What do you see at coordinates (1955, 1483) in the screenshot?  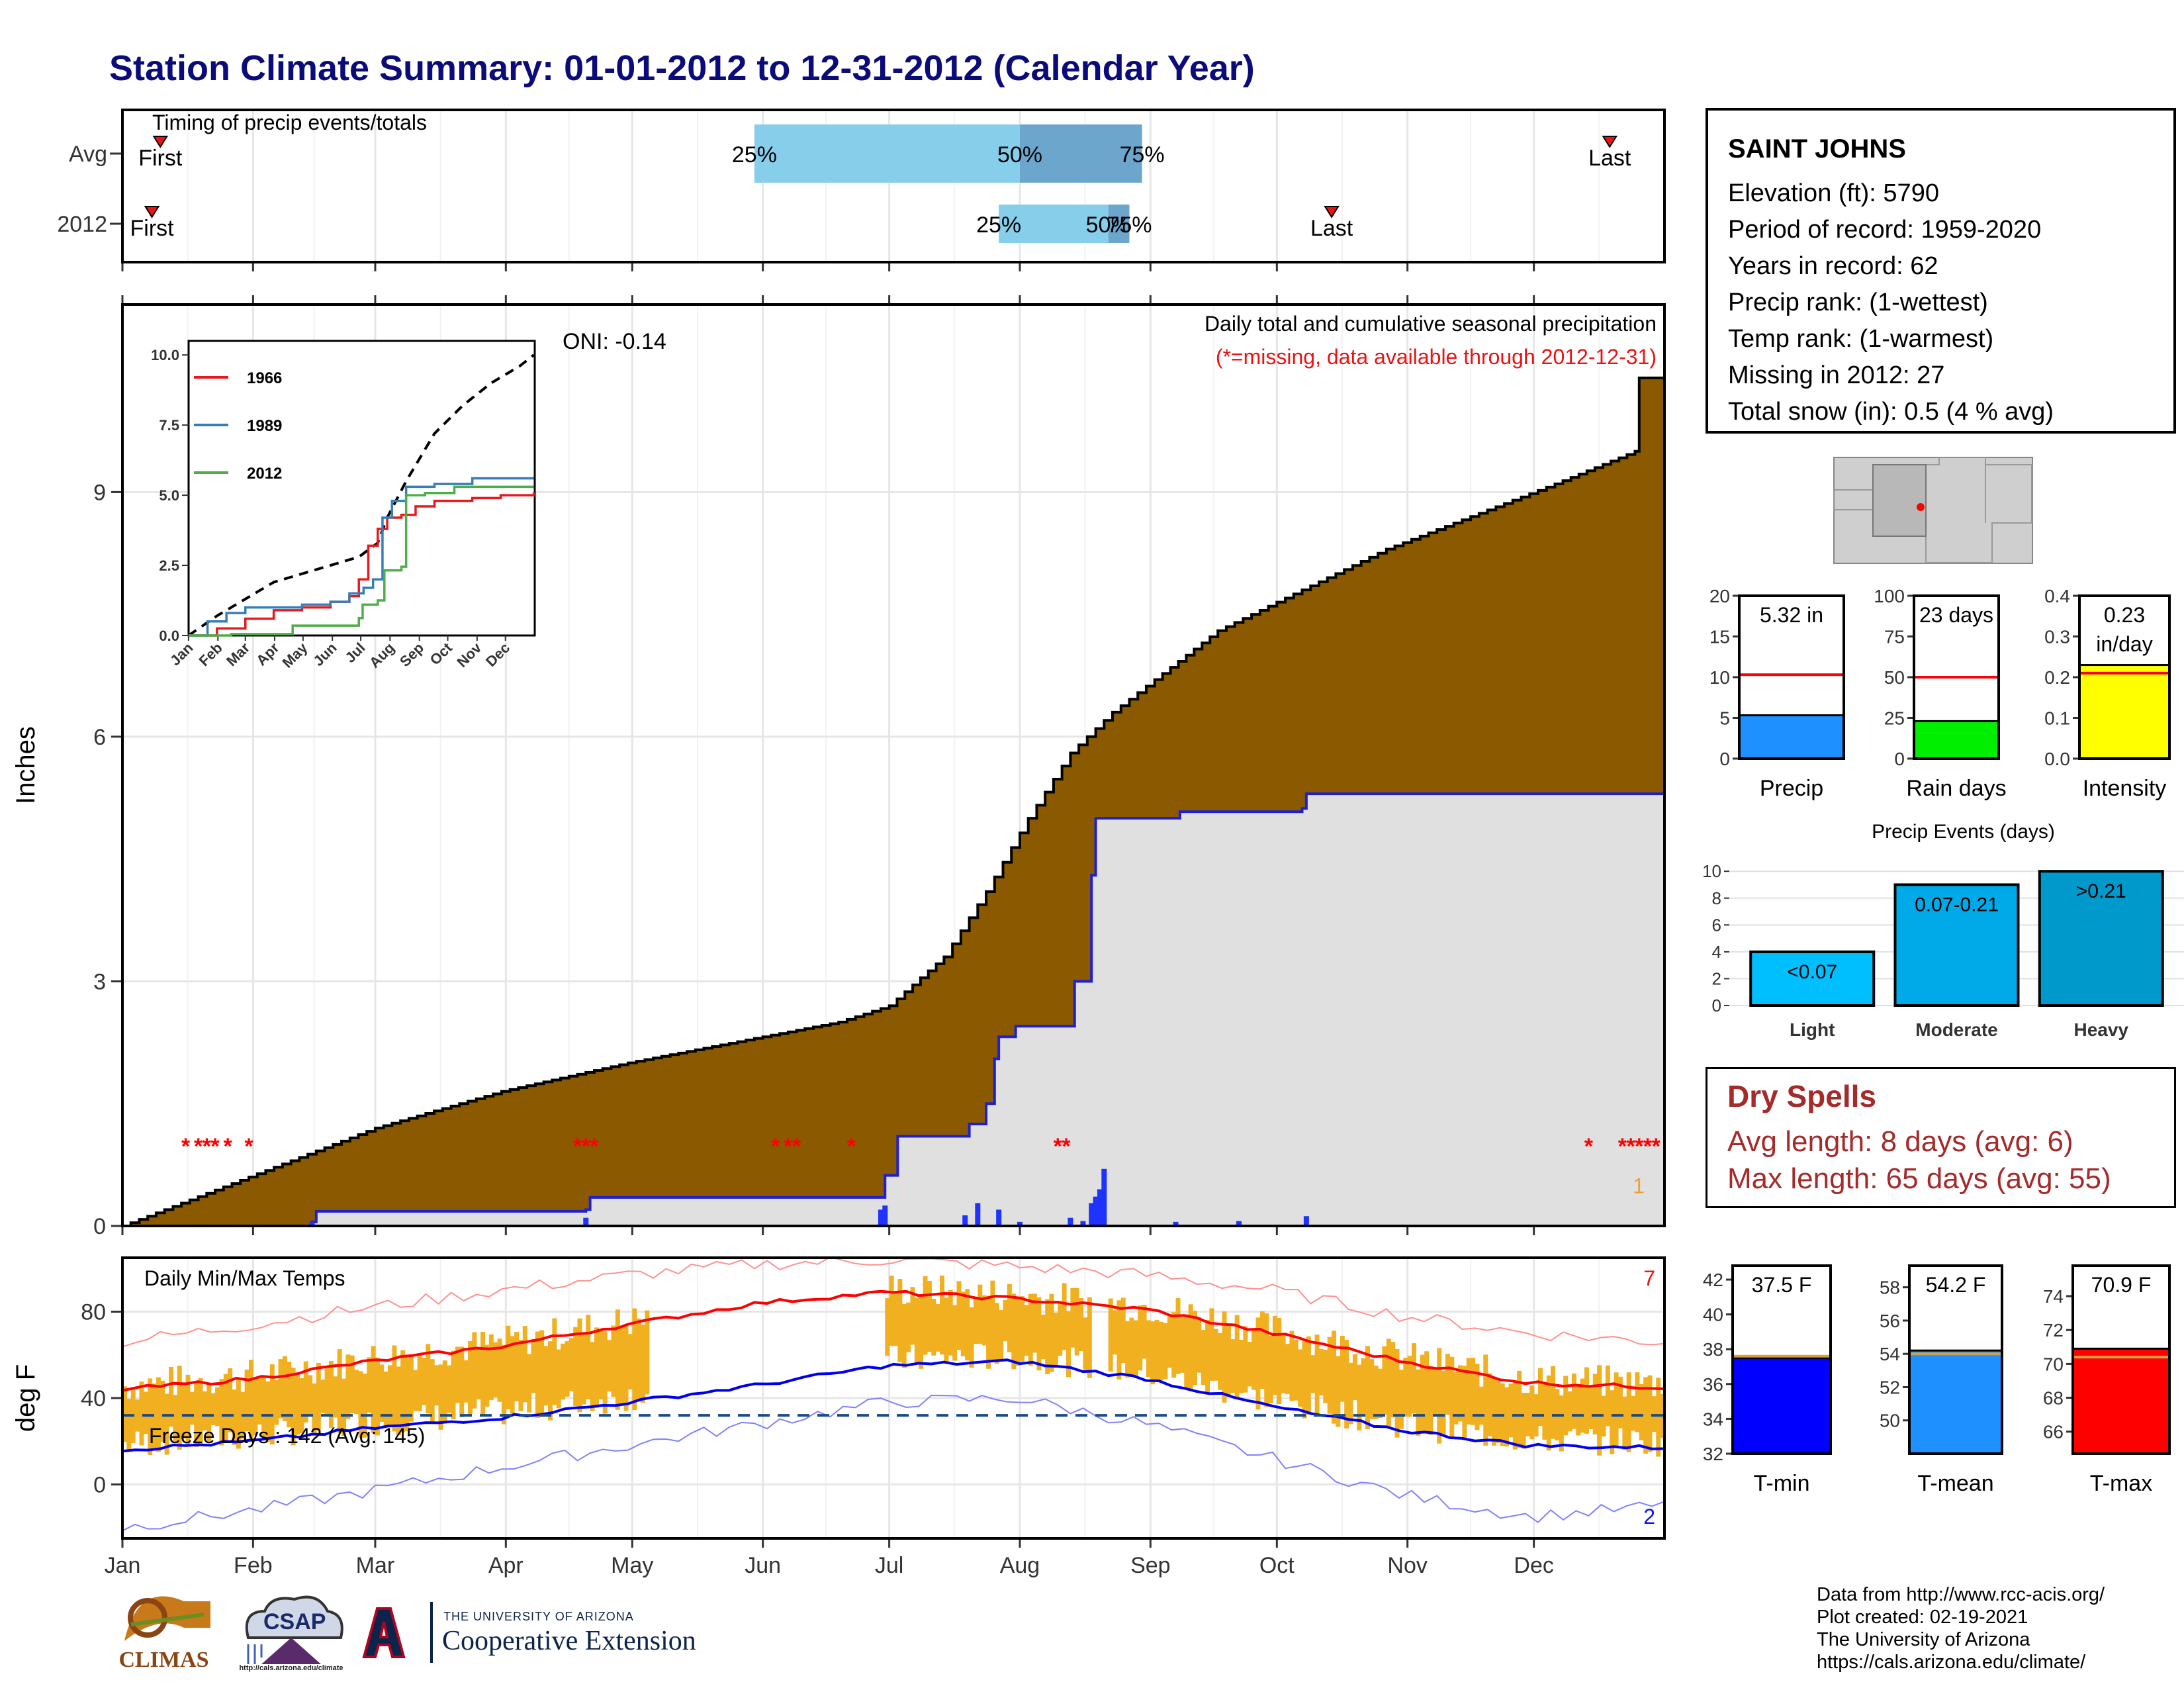 I see `tmean-category-label: T-mean` at bounding box center [1955, 1483].